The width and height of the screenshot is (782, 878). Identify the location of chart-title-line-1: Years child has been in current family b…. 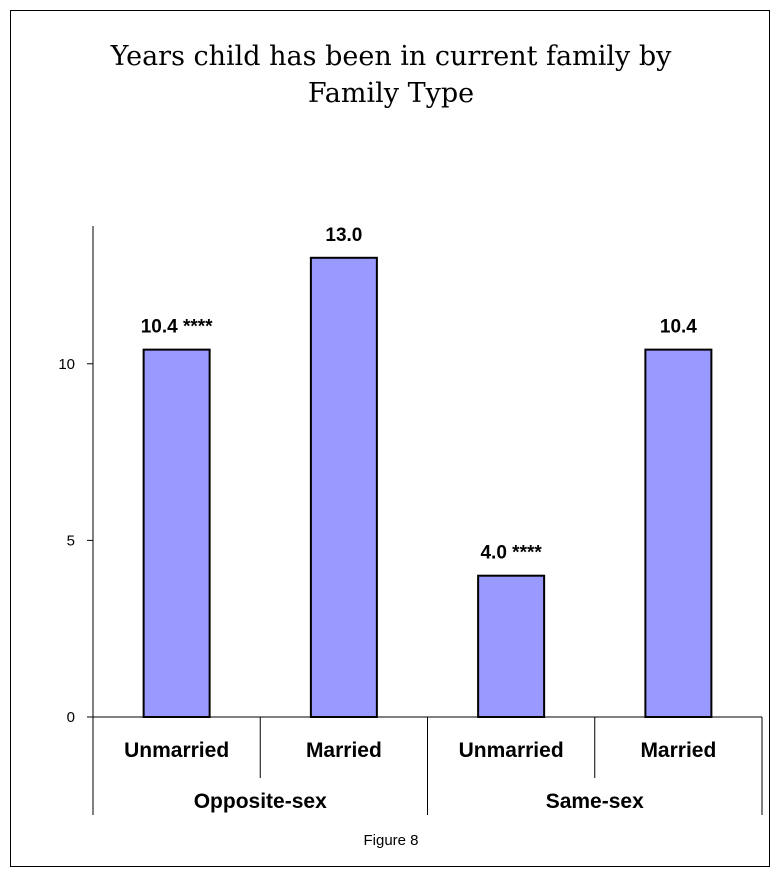
(391, 56).